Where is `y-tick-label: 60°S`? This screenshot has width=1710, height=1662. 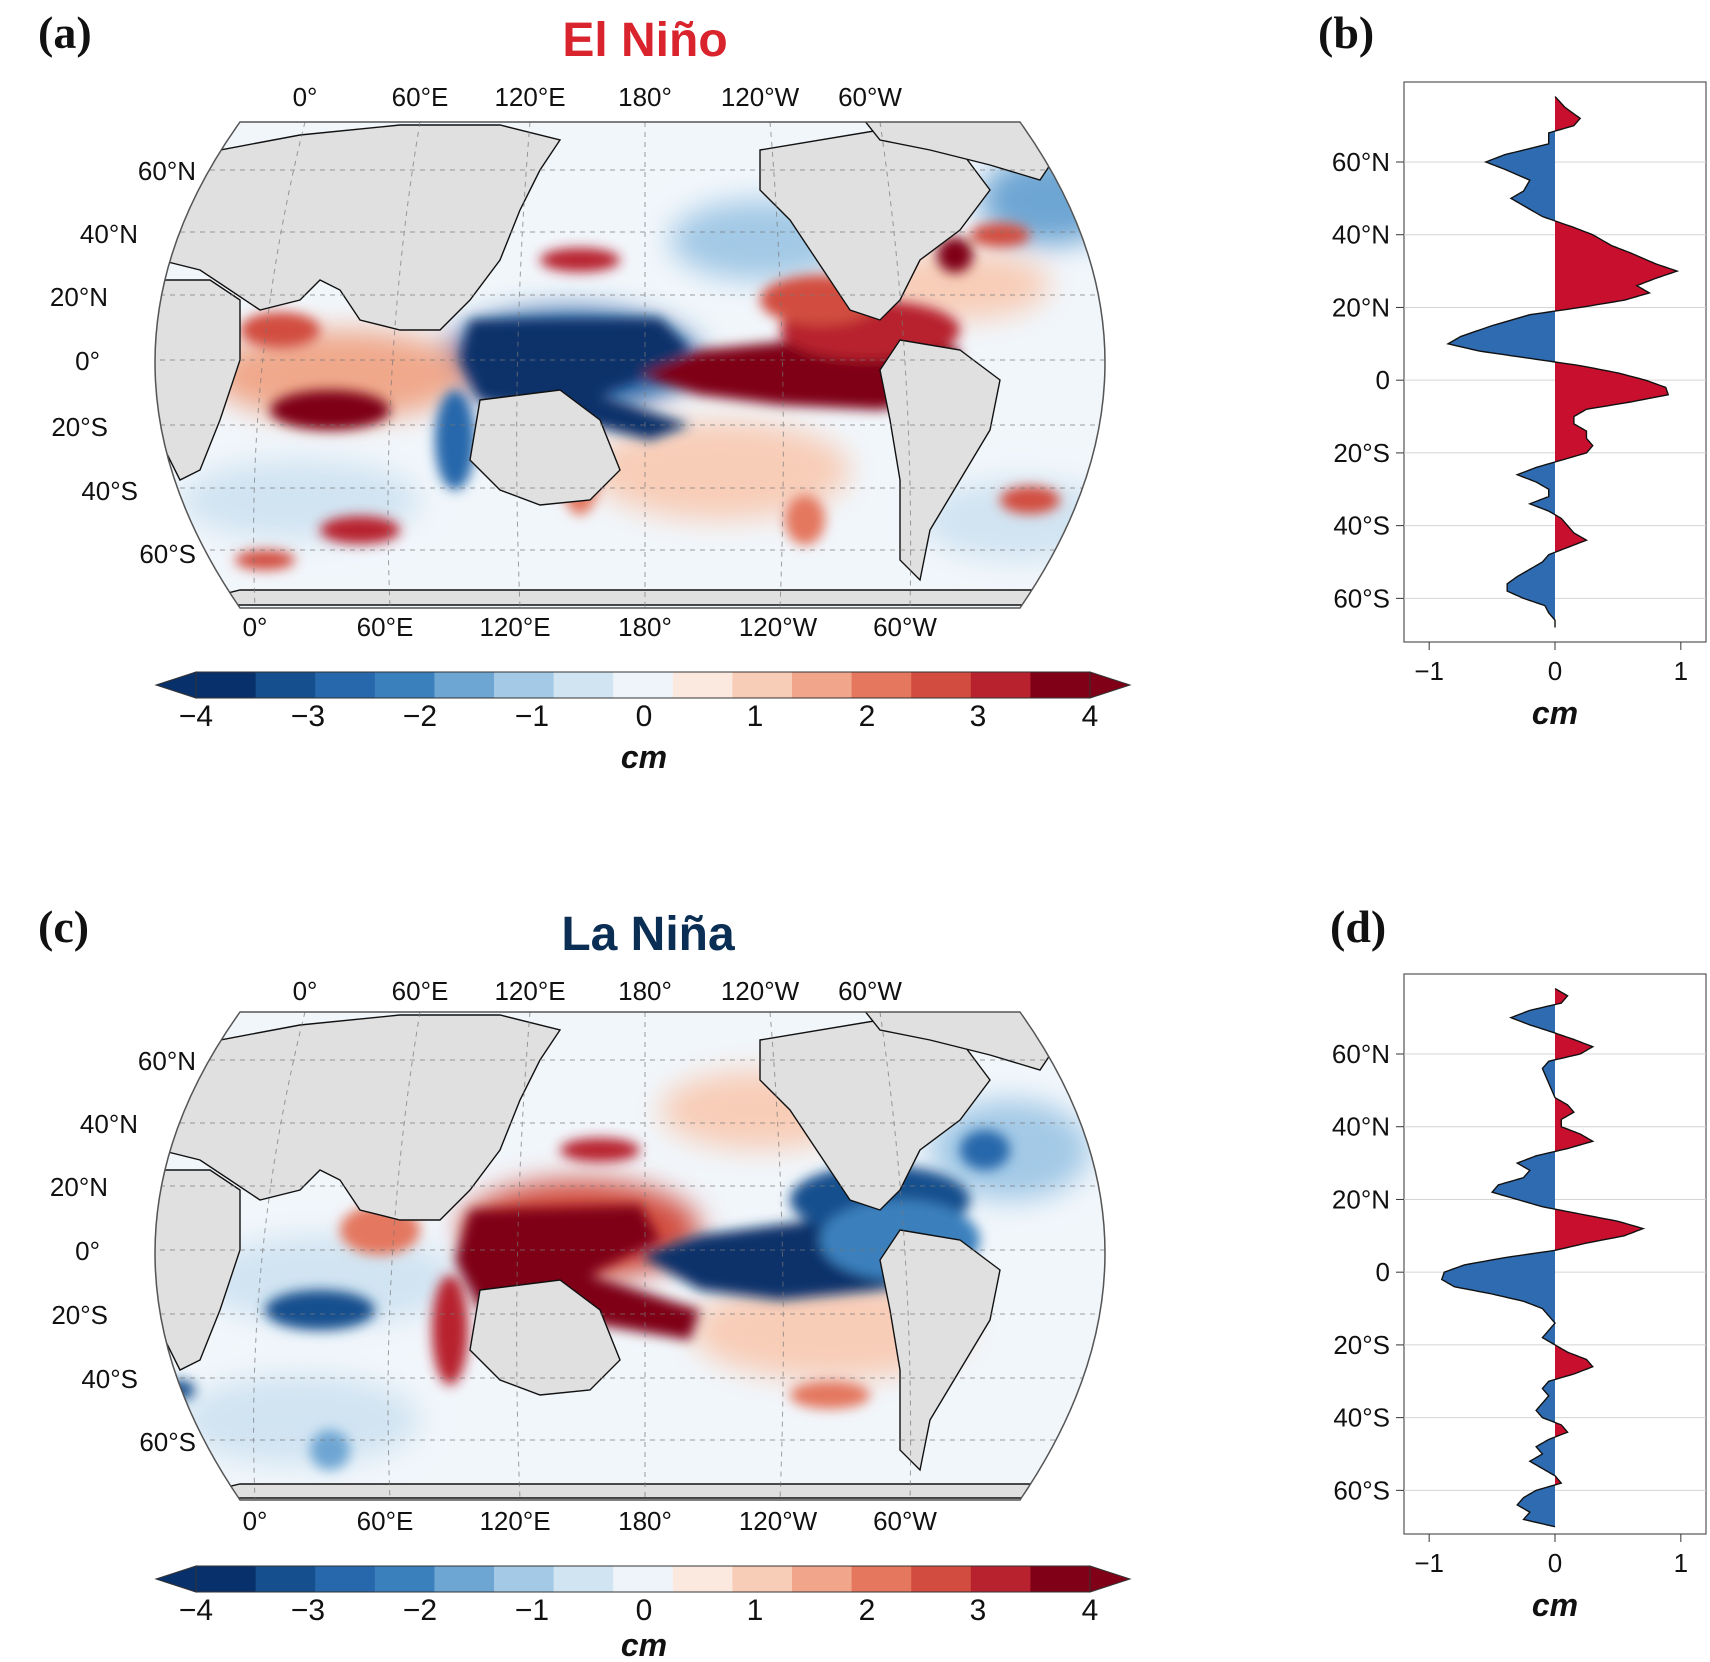 y-tick-label: 60°S is located at coordinates (1361, 598).